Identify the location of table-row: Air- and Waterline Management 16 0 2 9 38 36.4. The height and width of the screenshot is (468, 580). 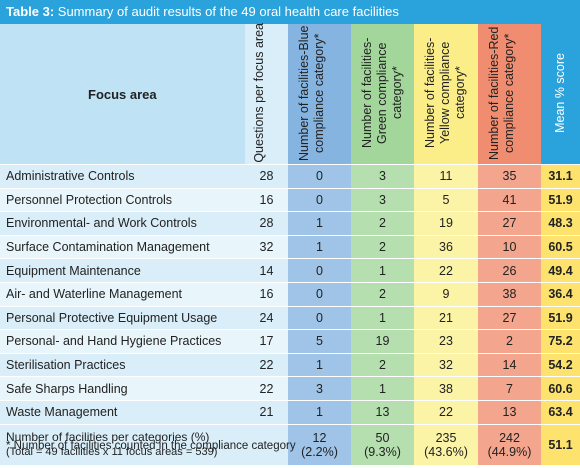
(290, 294).